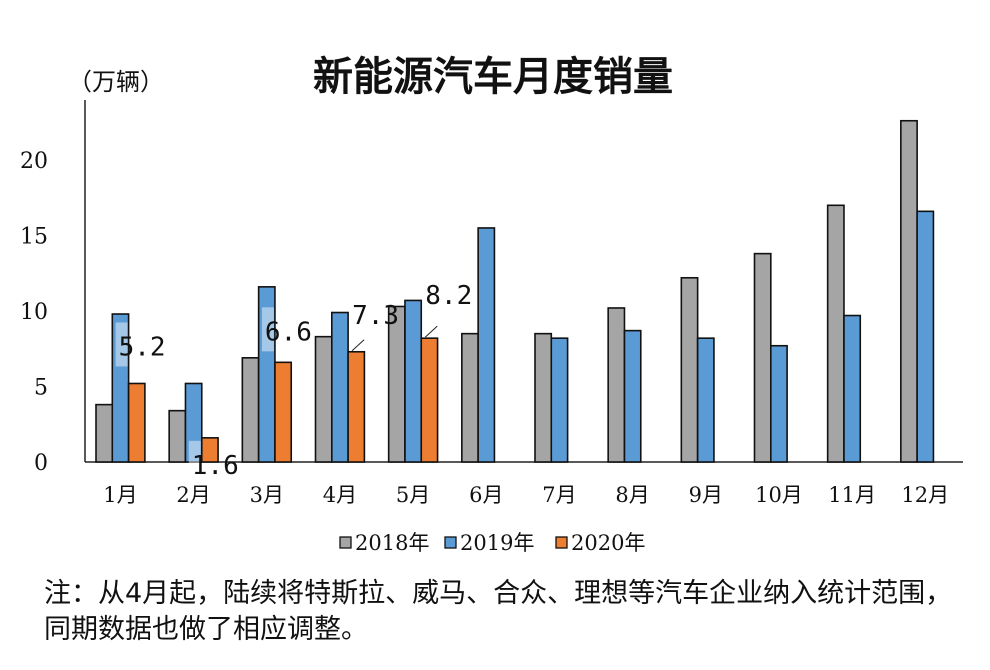 The image size is (990, 670). Describe the element at coordinates (193, 422) in the screenshot. I see `bar-2019年-2月` at that location.